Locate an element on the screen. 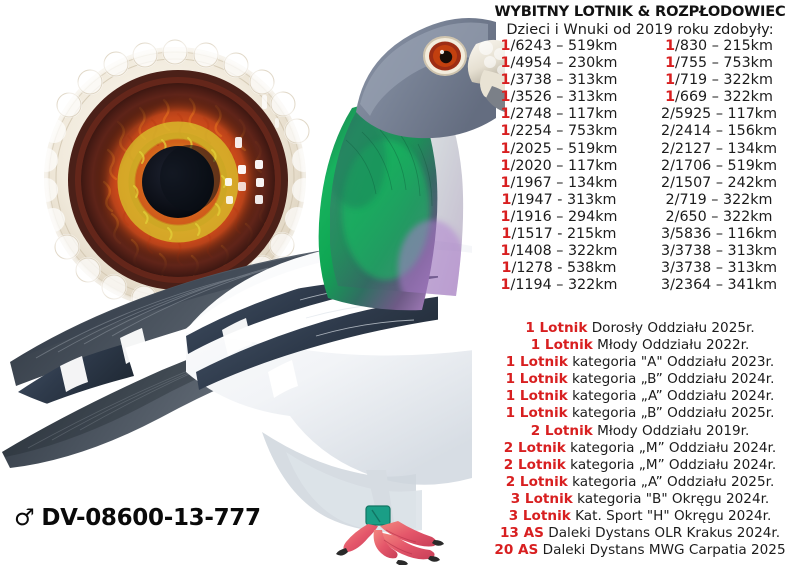 This screenshot has height=565, width=800. result-row: 1/1194 – 322km 3/2364 – 341km is located at coordinates (640, 285).